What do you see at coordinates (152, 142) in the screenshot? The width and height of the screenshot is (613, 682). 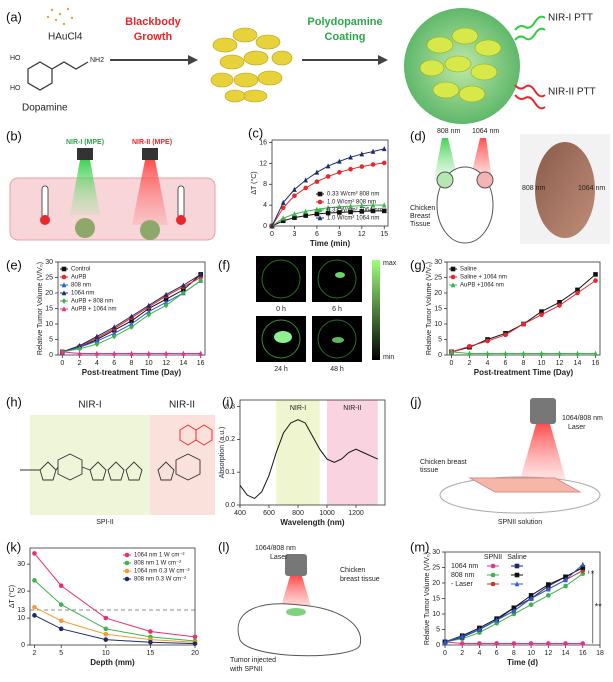 I see `laser-label: NIR-II (MPE)` at bounding box center [152, 142].